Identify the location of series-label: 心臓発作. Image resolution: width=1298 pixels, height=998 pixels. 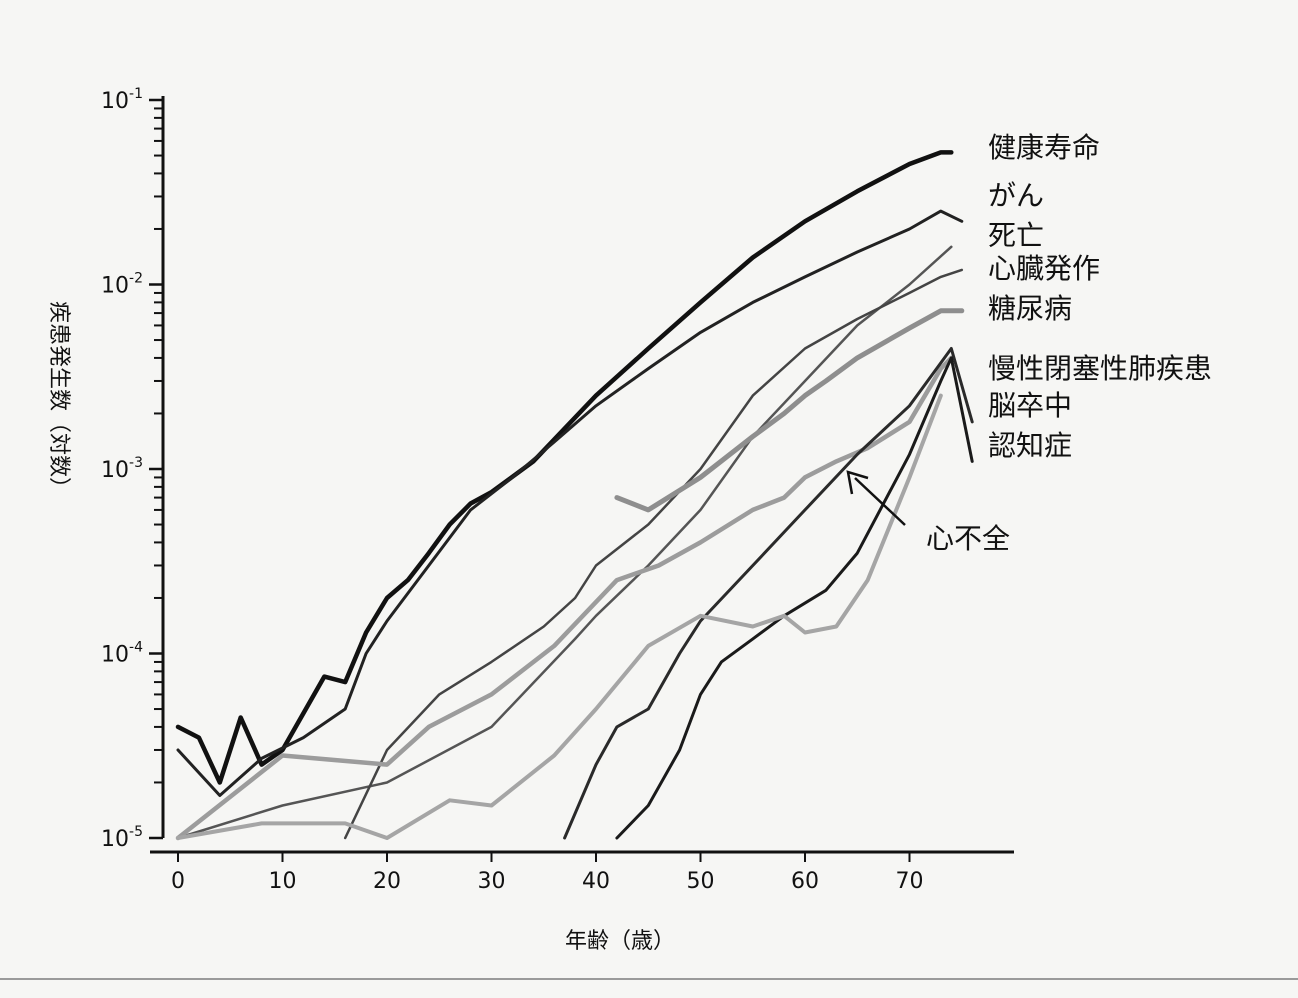
(1044, 268).